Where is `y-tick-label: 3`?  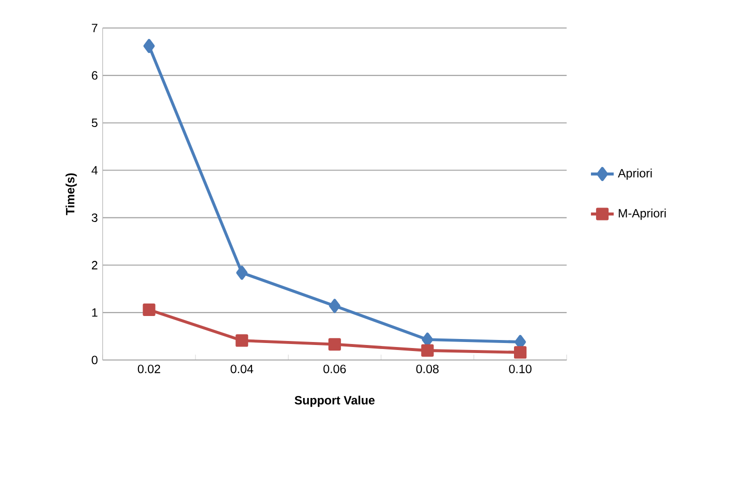
y-tick-label: 3 is located at coordinates (95, 217).